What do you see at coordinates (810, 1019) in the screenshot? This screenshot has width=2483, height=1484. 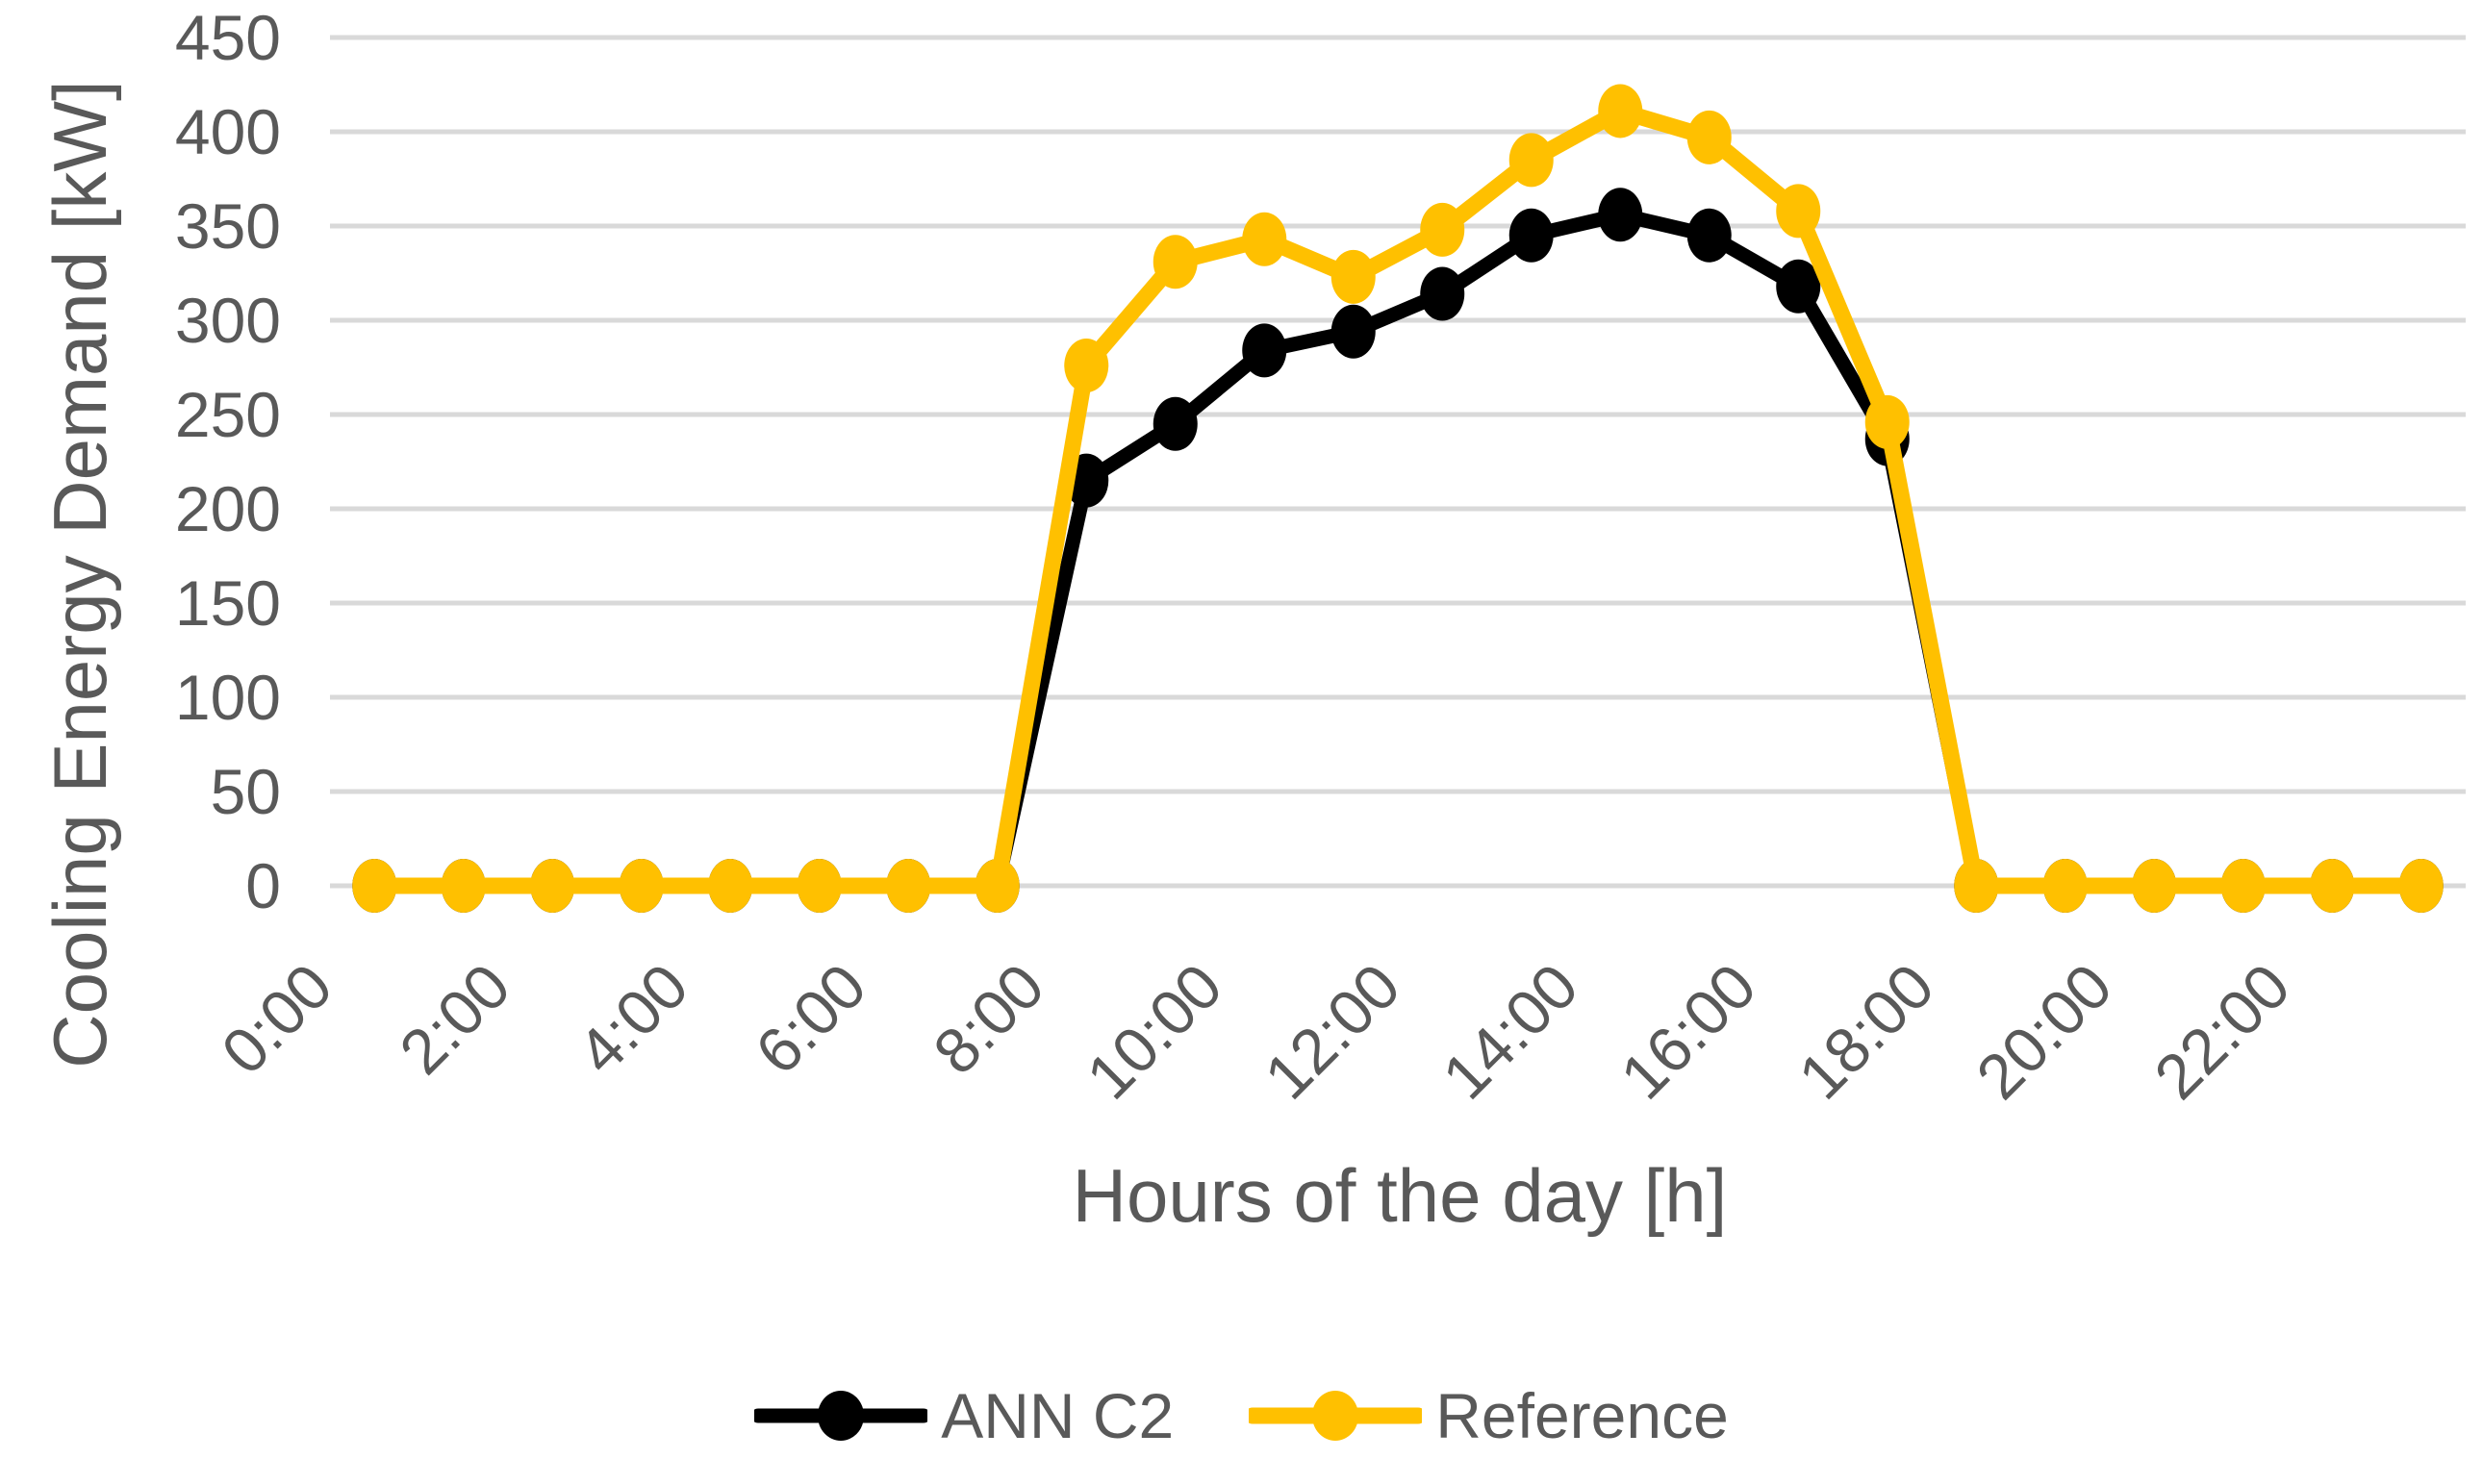 I see `x-tick-label-600: 6:00` at bounding box center [810, 1019].